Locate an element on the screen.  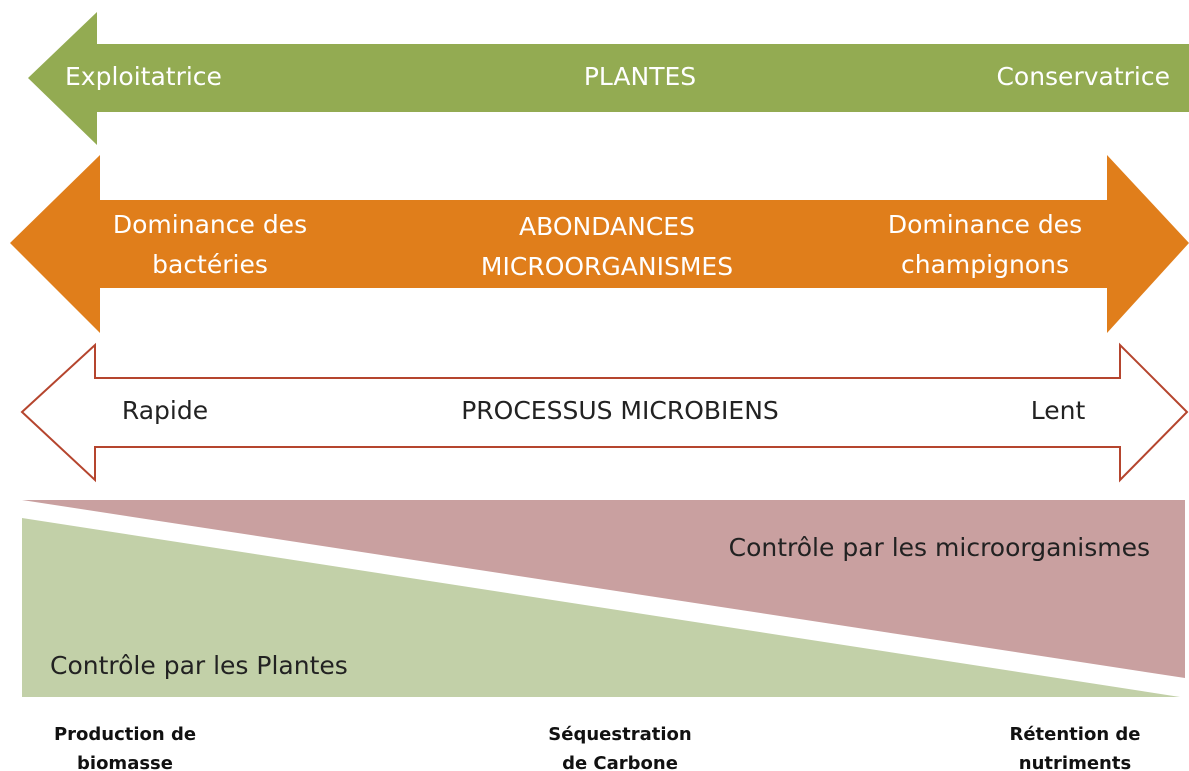
label: PLANTES is located at coordinates (640, 76).